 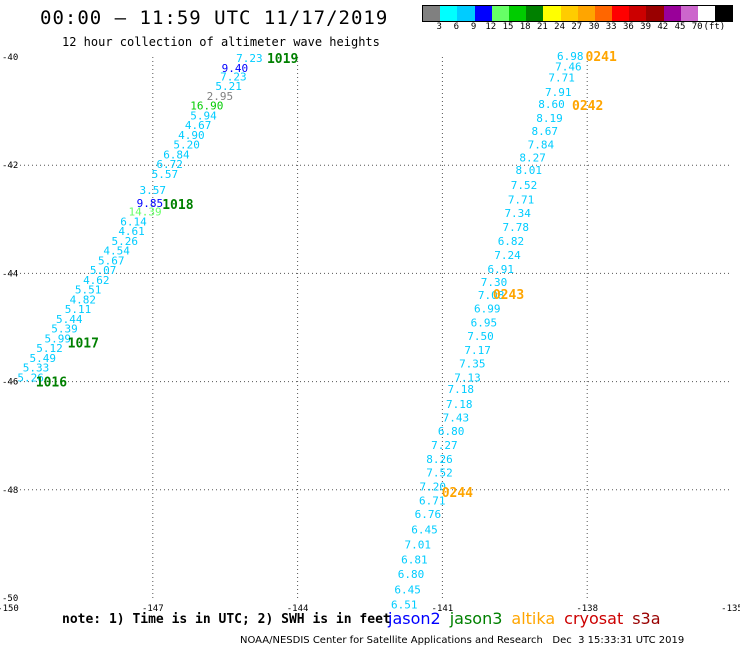 I want to click on swh-value-label: 5.49, so click(x=43, y=358).